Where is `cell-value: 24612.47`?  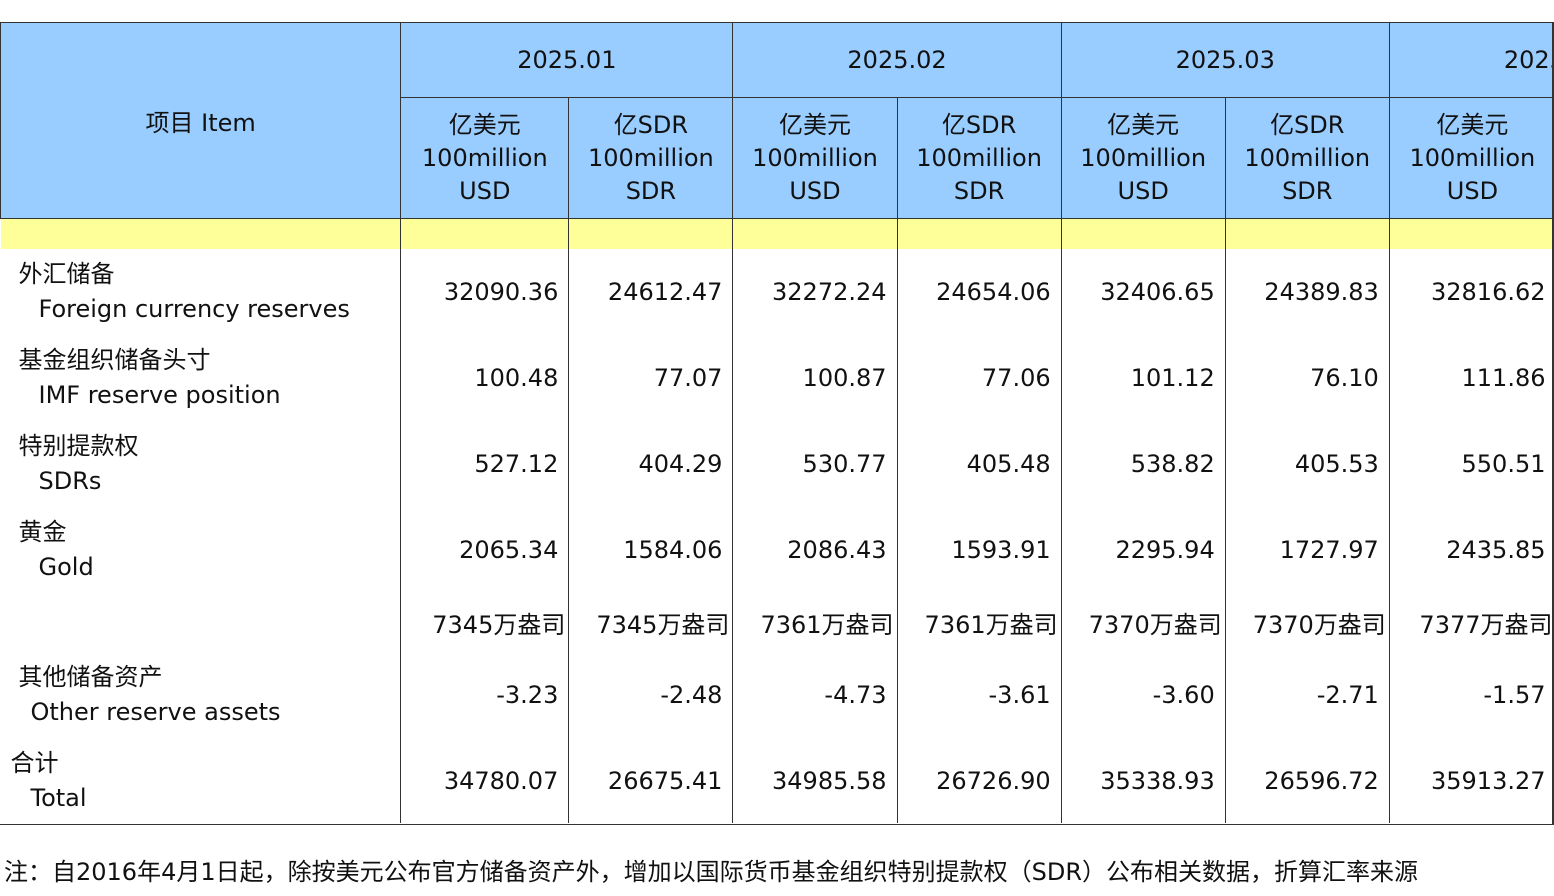 cell-value: 24612.47 is located at coordinates (650, 292).